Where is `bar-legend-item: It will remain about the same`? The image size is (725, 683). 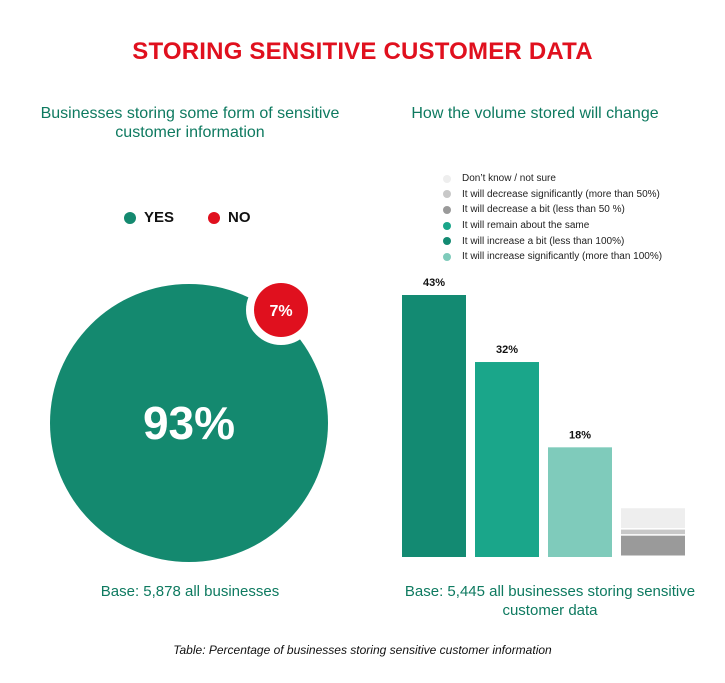 bar-legend-item: It will remain about the same is located at coordinates (552, 226).